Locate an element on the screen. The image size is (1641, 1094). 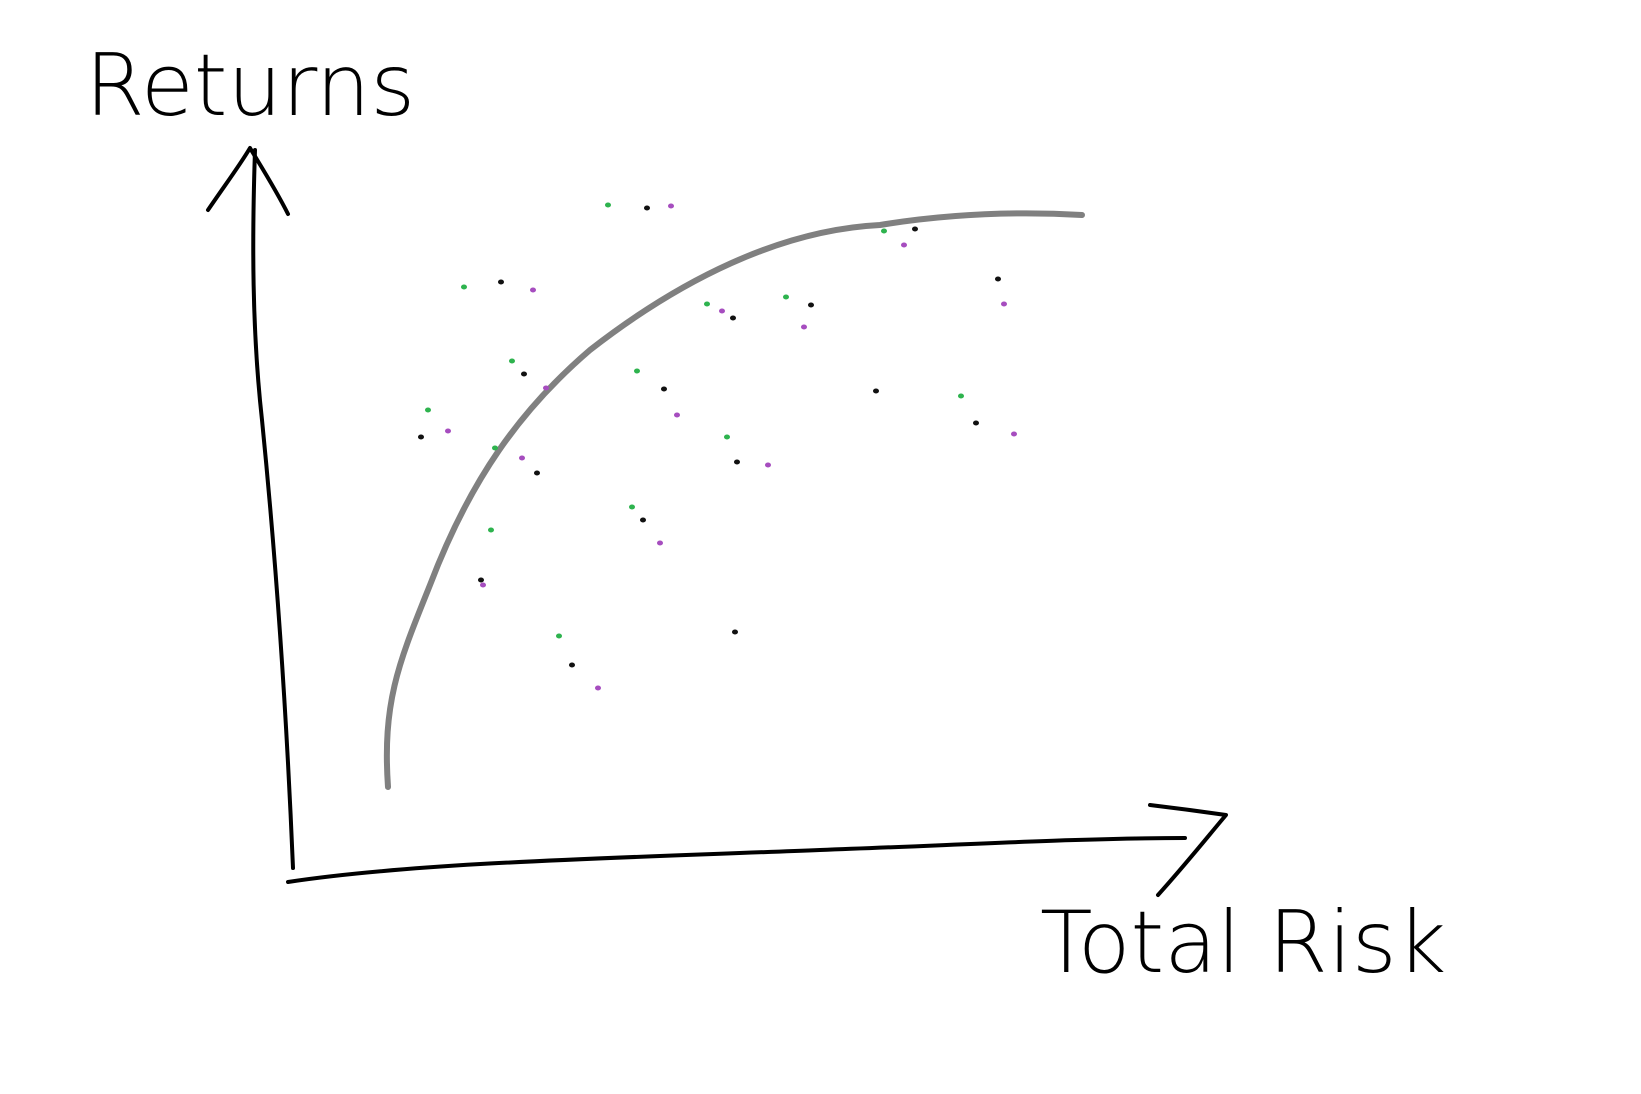
y-axis-line is located at coordinates (273, 509).